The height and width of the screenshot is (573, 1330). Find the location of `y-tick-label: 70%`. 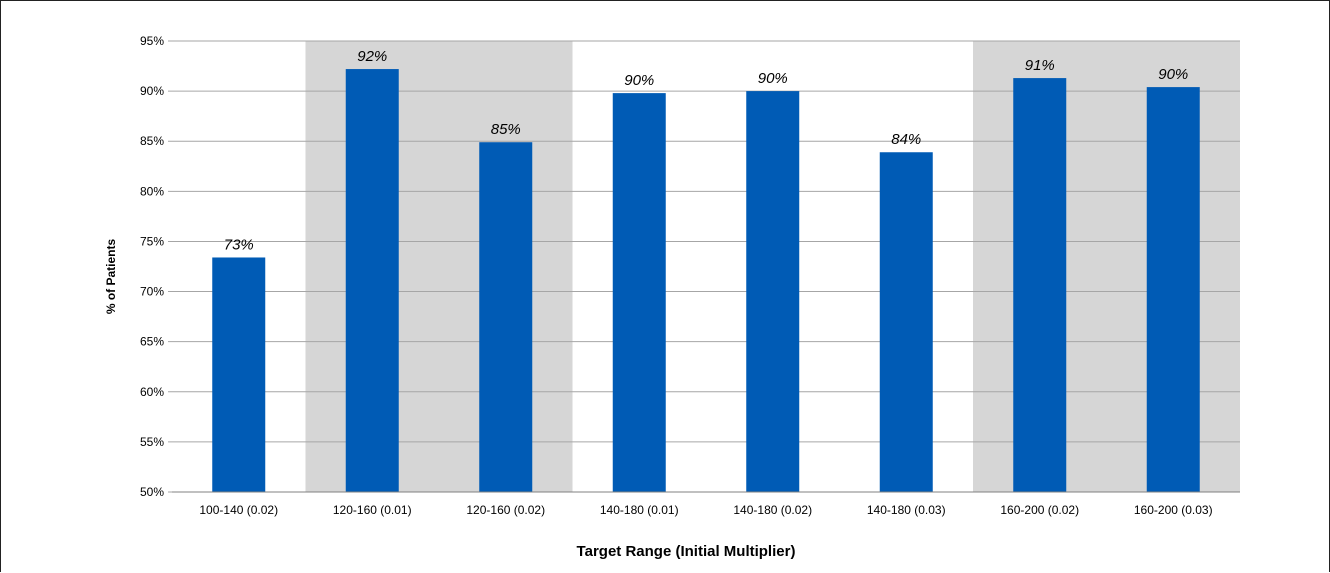

y-tick-label: 70% is located at coordinates (152, 292).